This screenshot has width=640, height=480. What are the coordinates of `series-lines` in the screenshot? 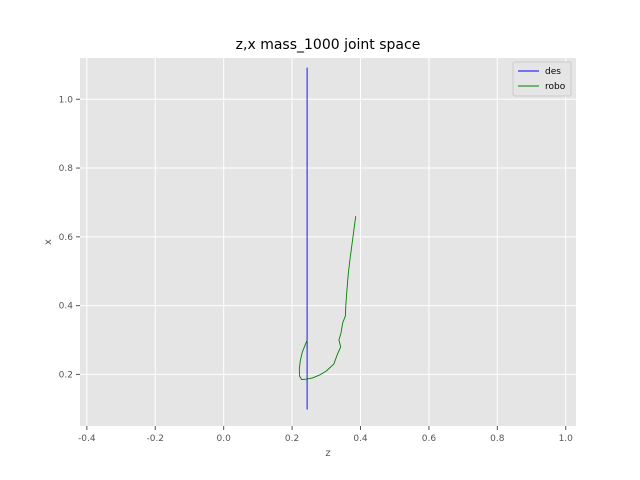 It's located at (327, 238).